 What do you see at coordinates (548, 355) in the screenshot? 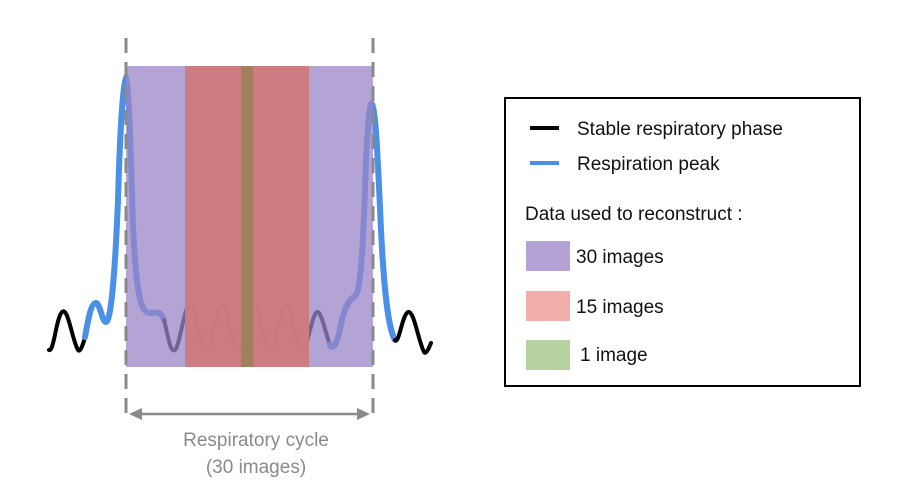
I see `legend-1-image-swatch` at bounding box center [548, 355].